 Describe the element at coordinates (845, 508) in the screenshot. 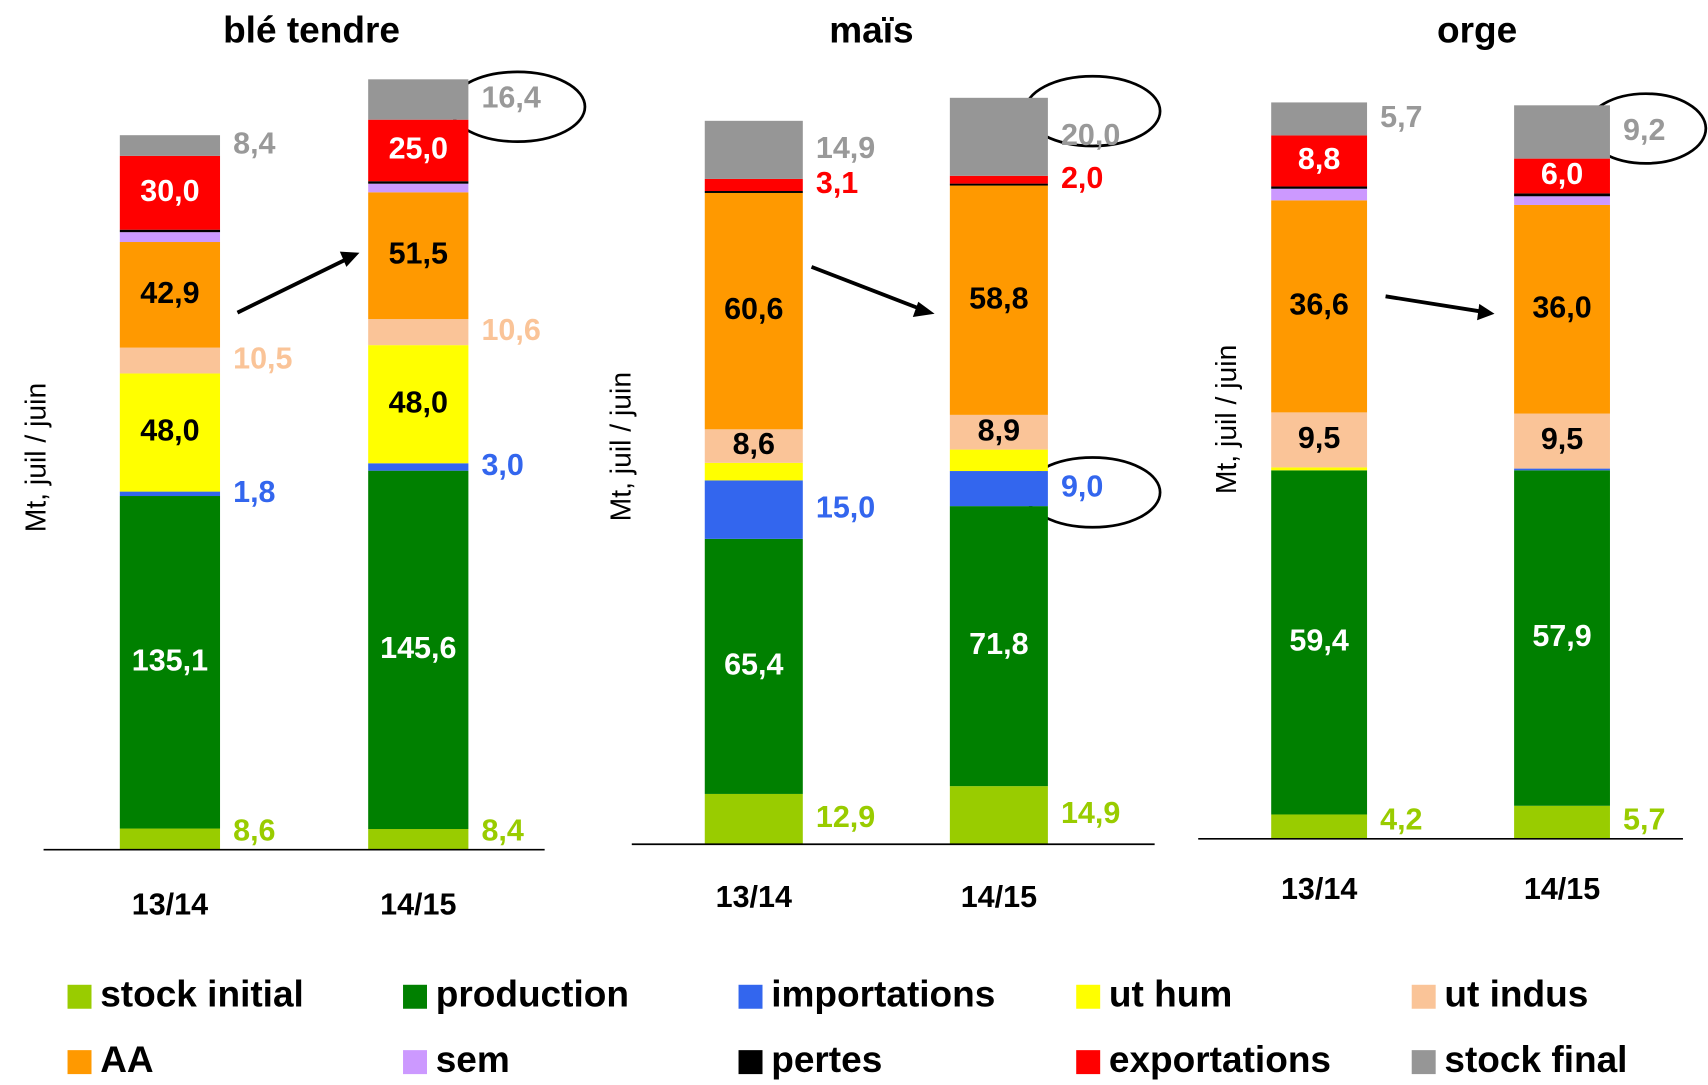

I see `value-label: 15,0` at that location.